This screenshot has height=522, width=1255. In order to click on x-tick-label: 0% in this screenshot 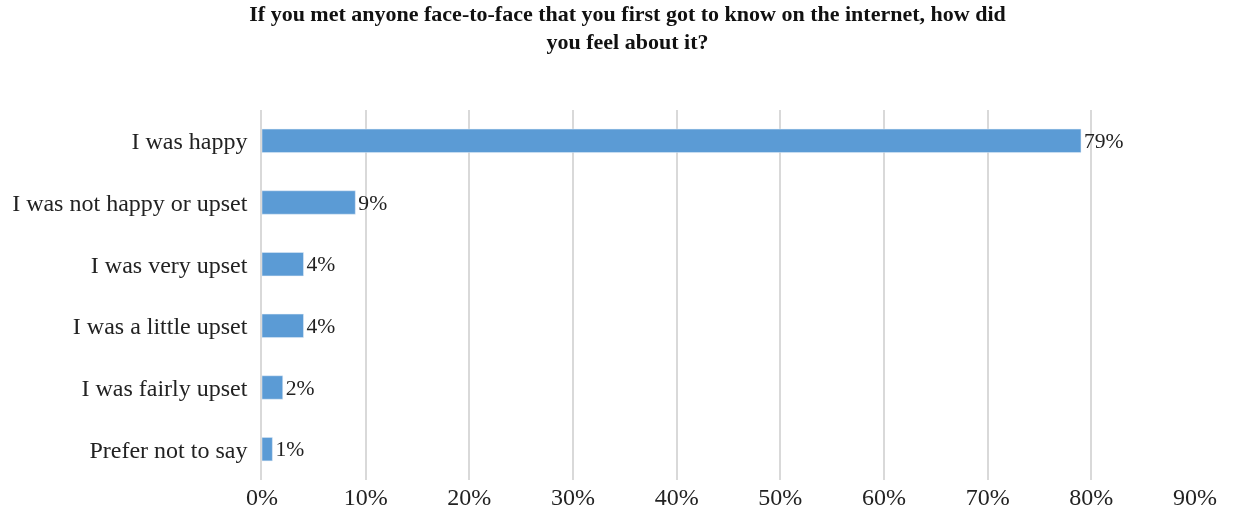, I will do `click(262, 497)`.